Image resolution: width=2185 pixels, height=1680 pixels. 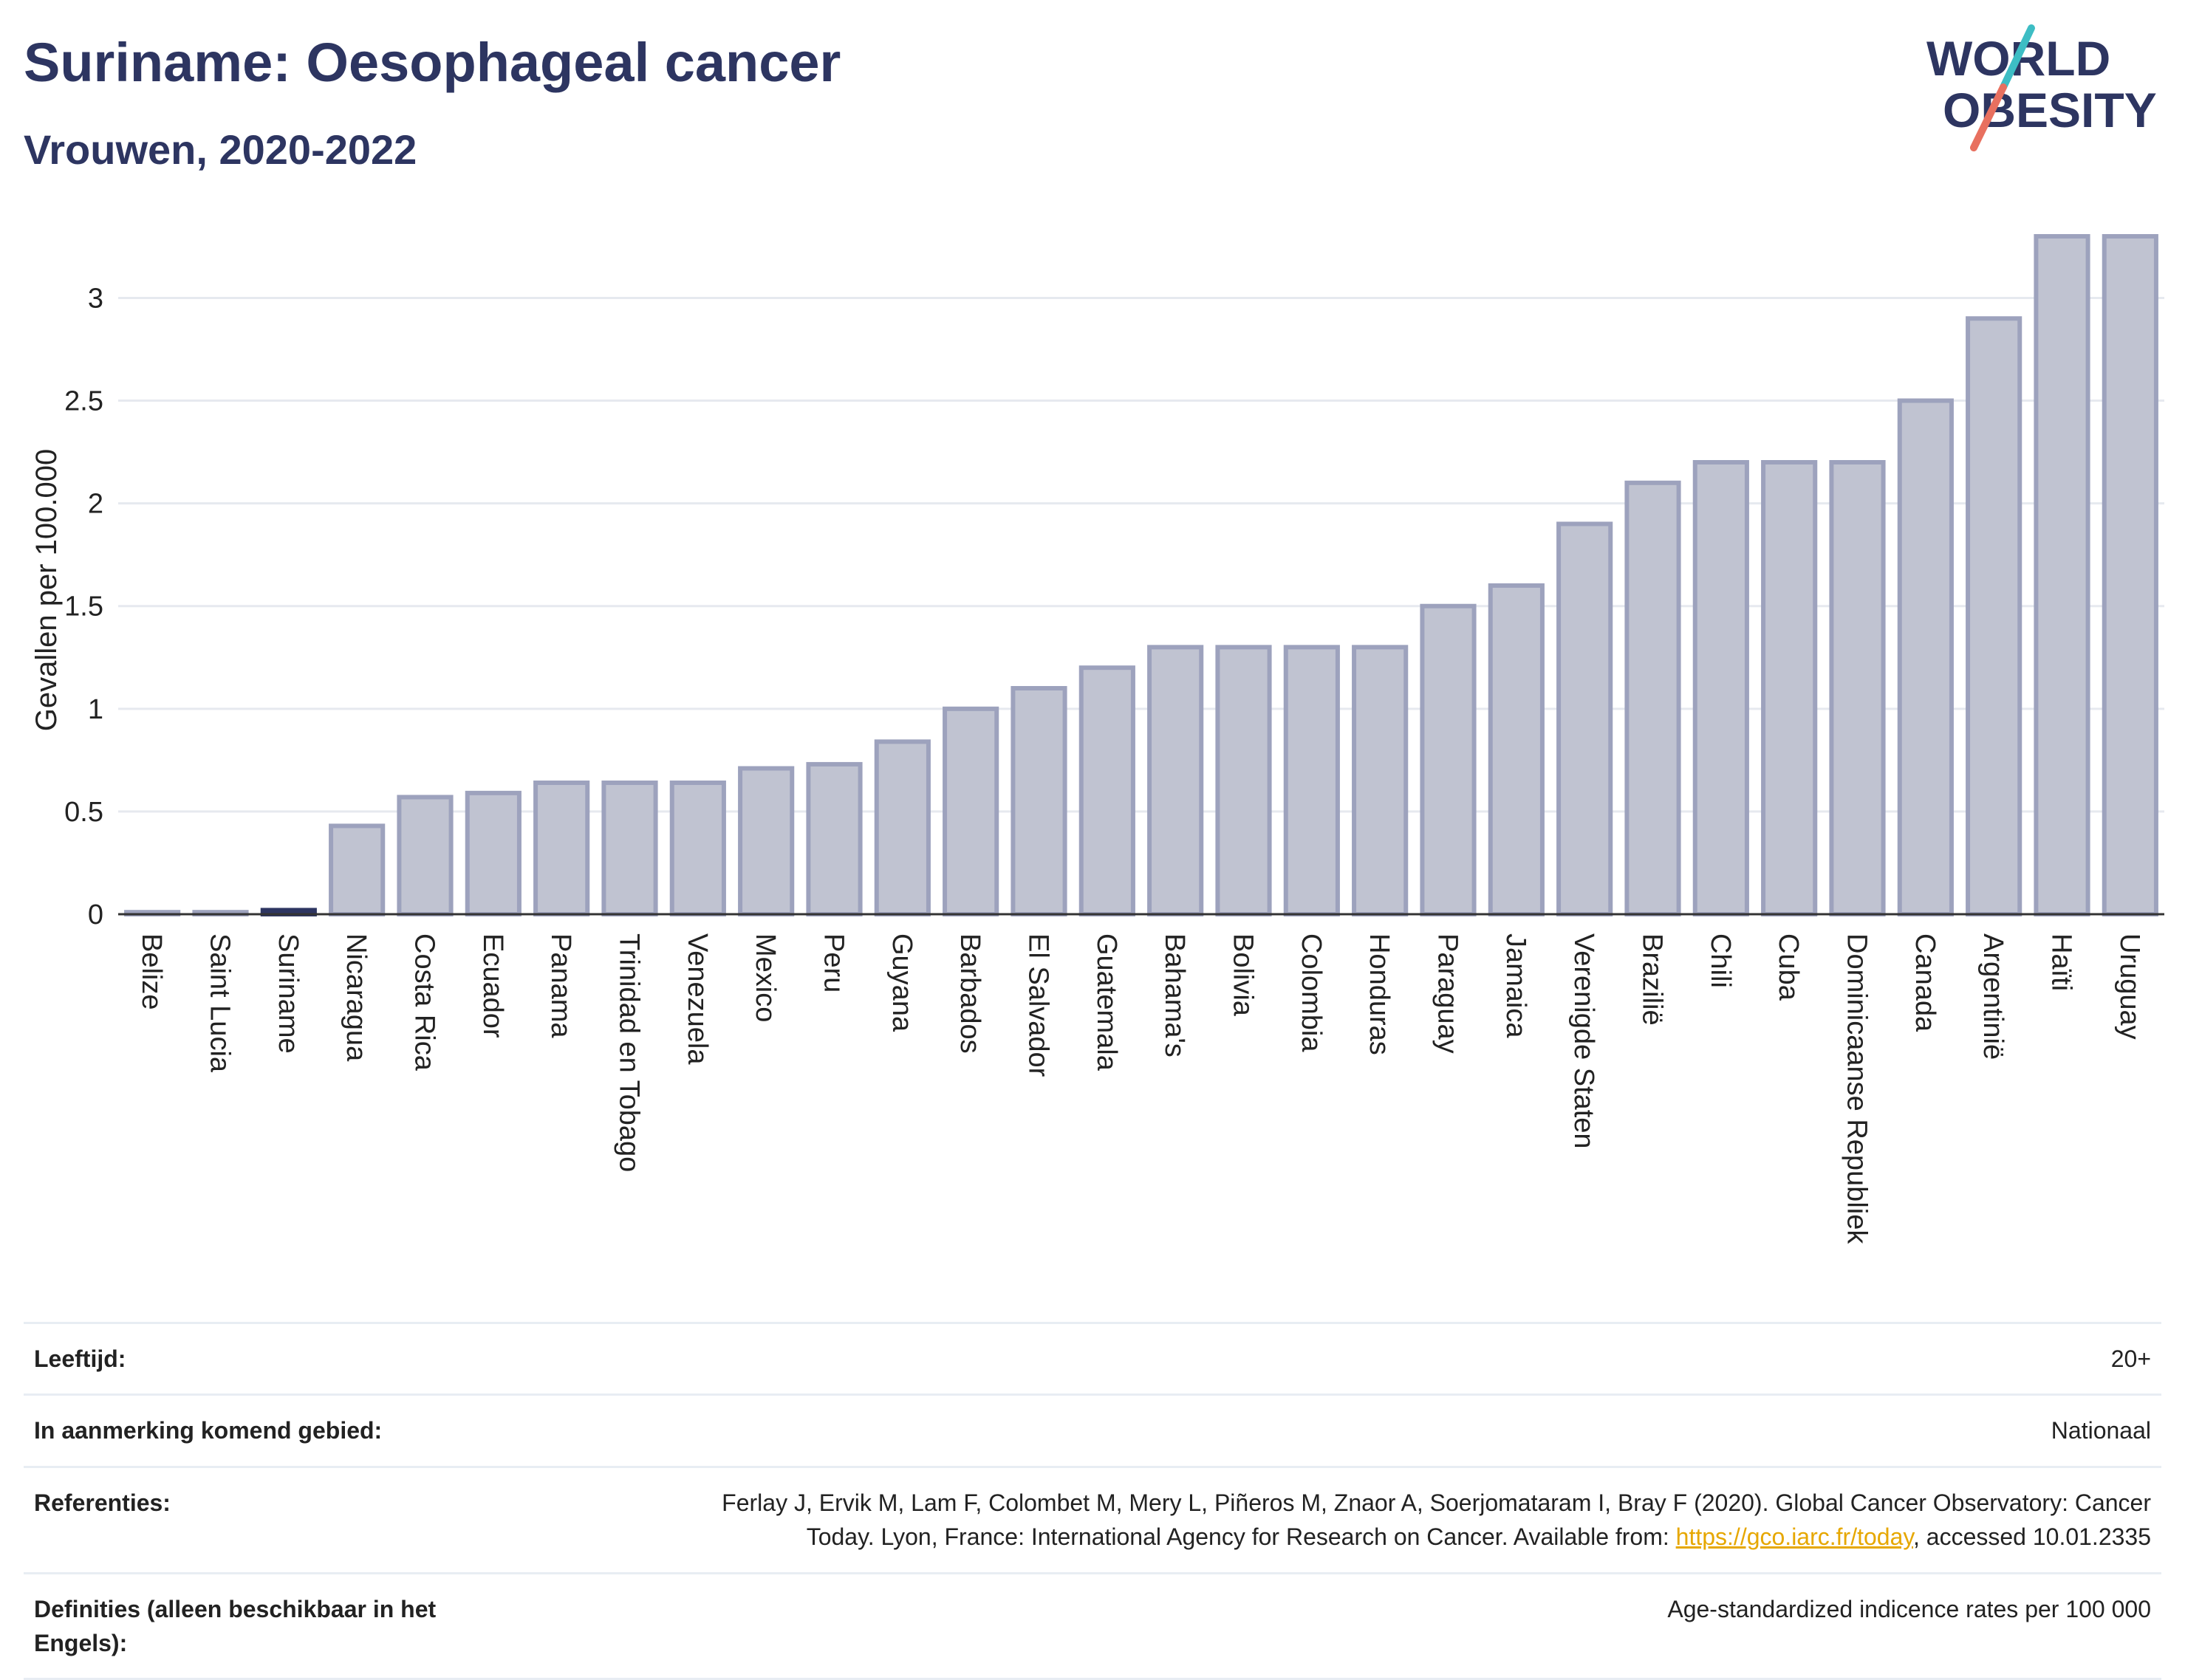 What do you see at coordinates (560, 985) in the screenshot?
I see `category-label: Panama` at bounding box center [560, 985].